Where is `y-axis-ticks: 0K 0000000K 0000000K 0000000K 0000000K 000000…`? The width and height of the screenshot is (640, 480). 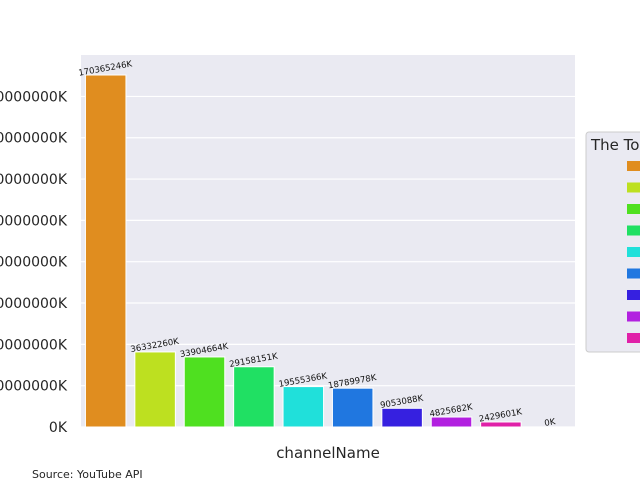 y-axis-ticks: 0K 0000000K 0000000K 0000000K 0000000K 000000… is located at coordinates (34, 262).